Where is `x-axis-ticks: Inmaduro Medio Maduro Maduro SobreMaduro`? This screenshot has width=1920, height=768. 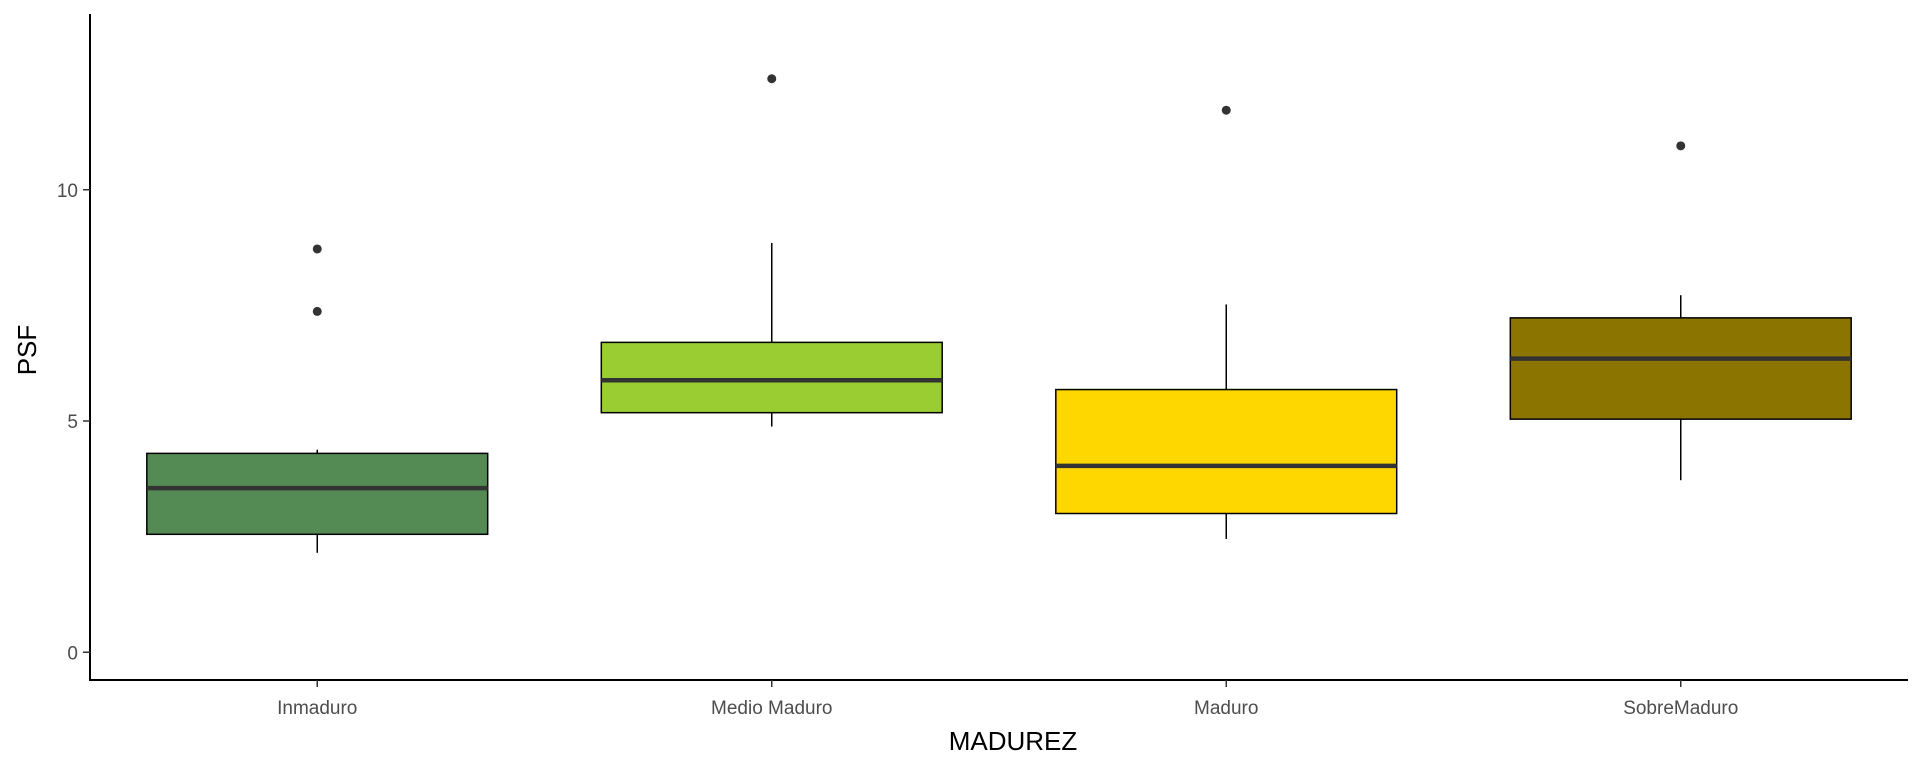 x-axis-ticks: Inmaduro Medio Maduro Maduro SobreMaduro is located at coordinates (1007, 699).